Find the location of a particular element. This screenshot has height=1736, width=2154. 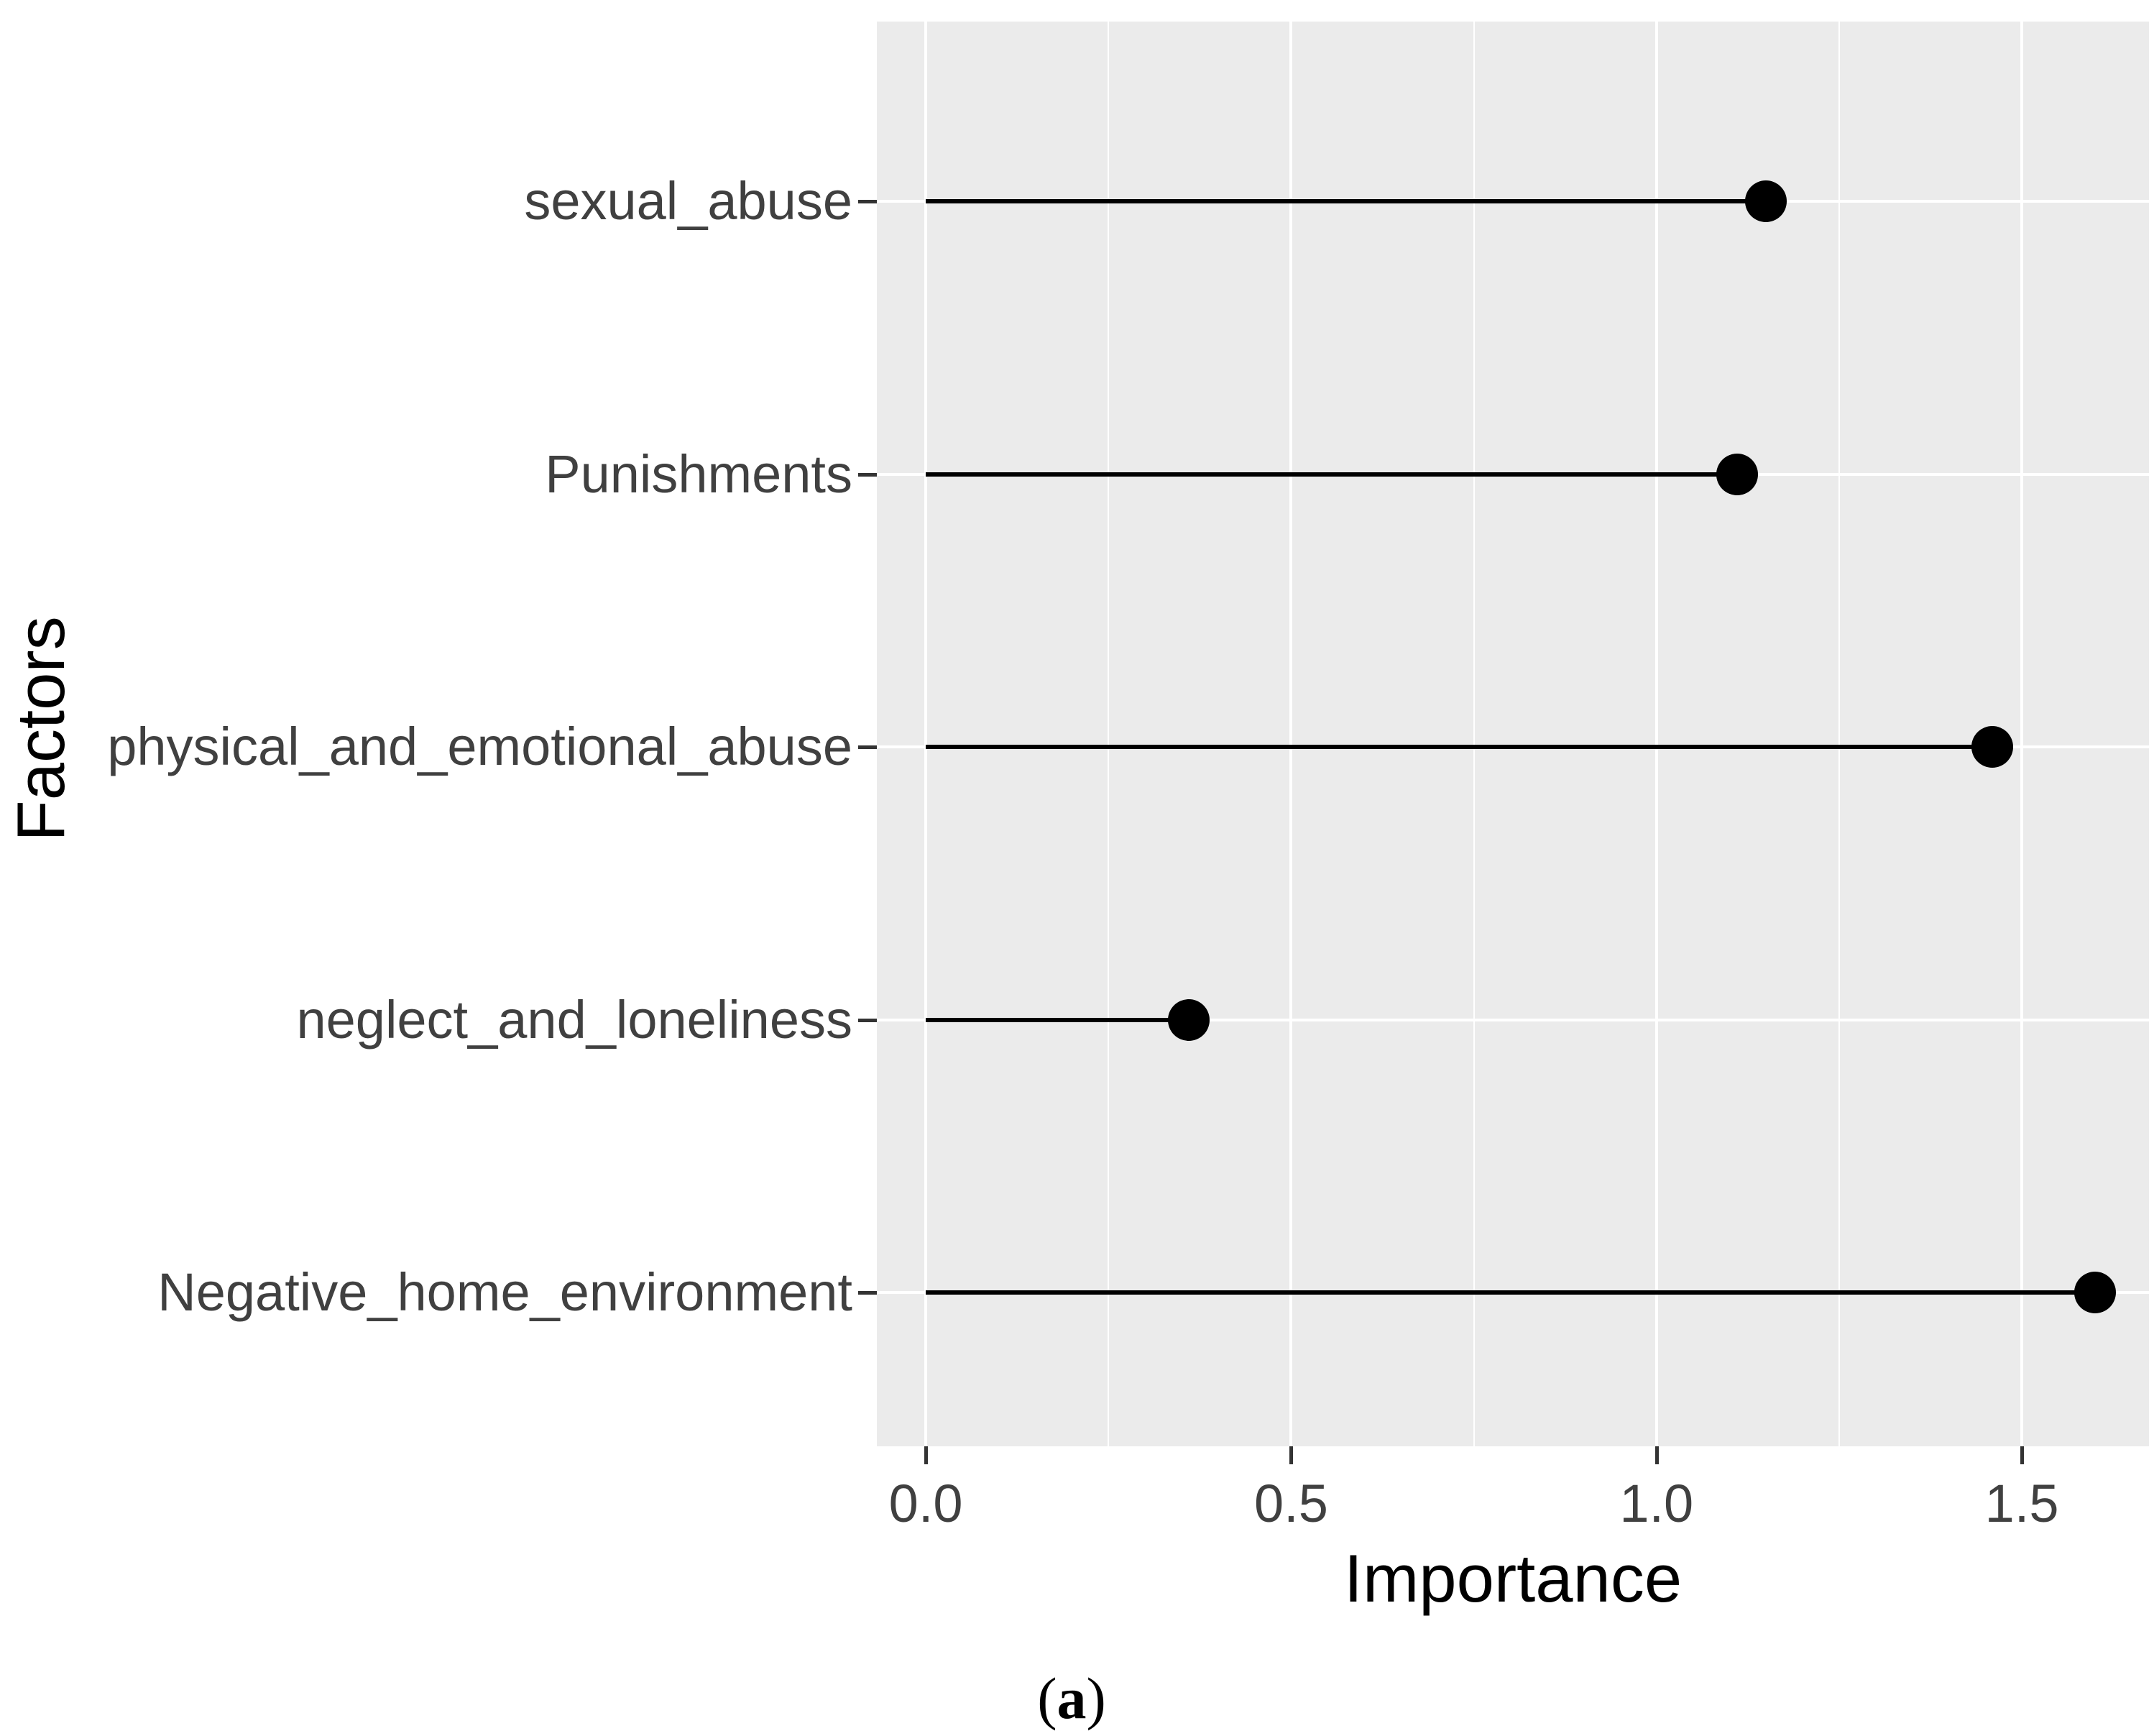

y-axis-title: Factors is located at coordinates (40, 729).